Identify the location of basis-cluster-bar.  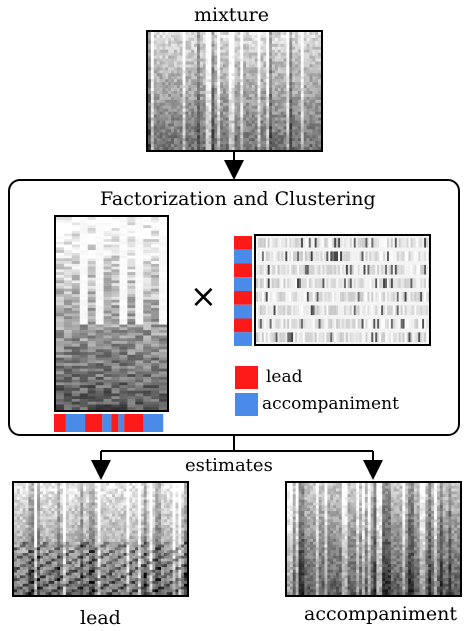
(111, 423).